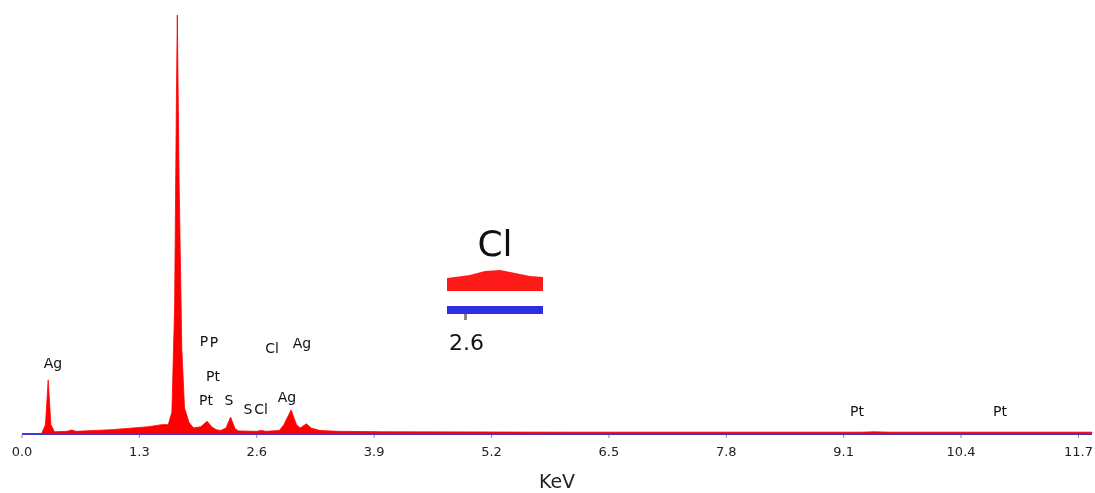  What do you see at coordinates (961, 451) in the screenshot?
I see `x-tick-label: 10.4` at bounding box center [961, 451].